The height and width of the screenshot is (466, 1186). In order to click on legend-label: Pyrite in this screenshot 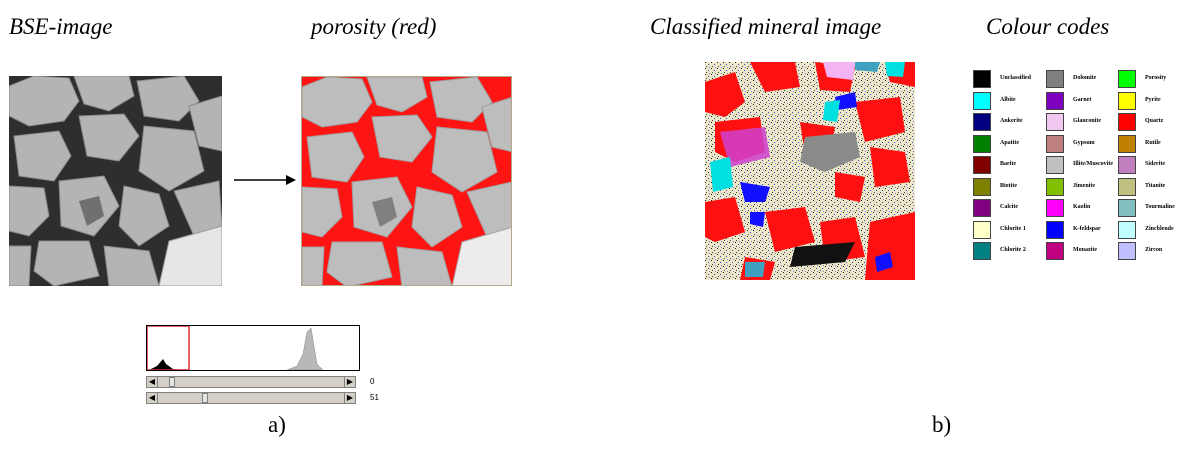, I will do `click(1153, 99)`.